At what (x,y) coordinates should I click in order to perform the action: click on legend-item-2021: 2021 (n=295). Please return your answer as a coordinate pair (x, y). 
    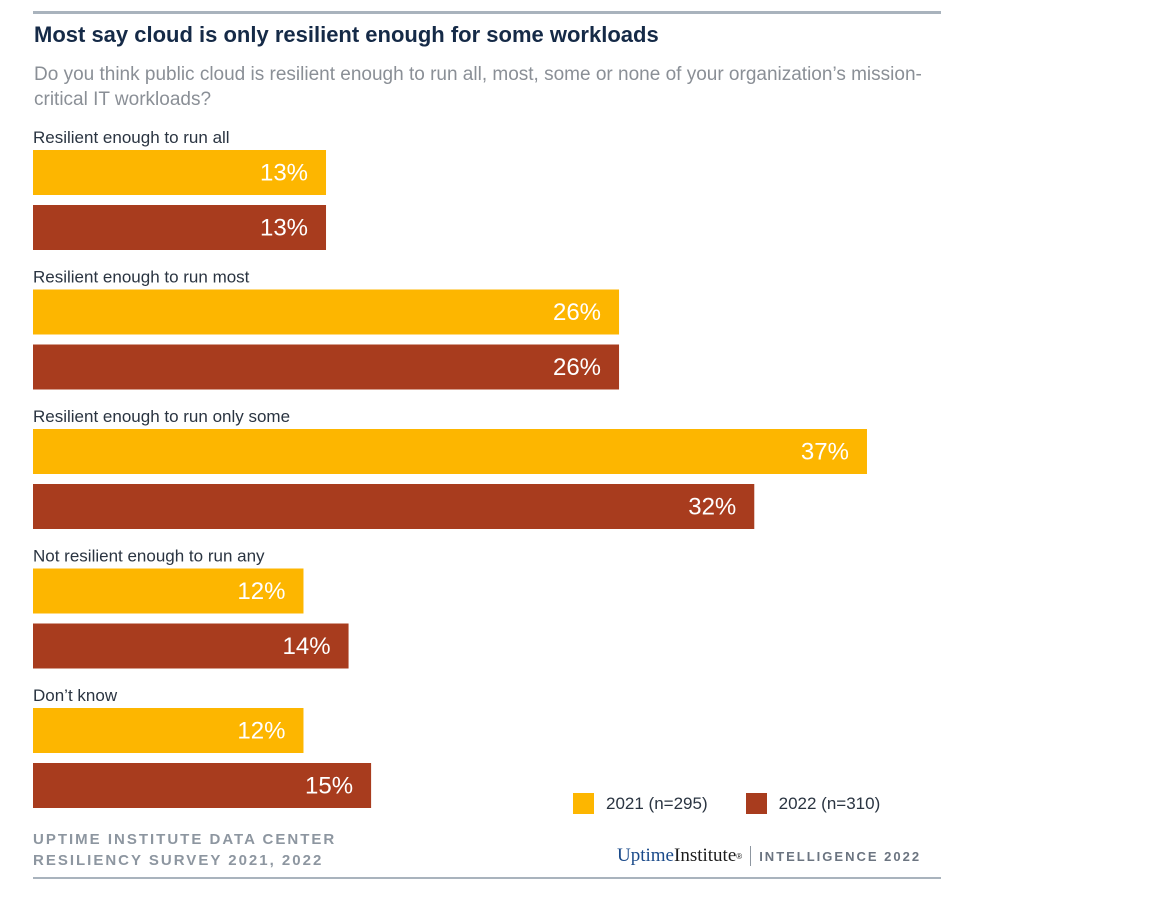
    Looking at the image, I should click on (640, 803).